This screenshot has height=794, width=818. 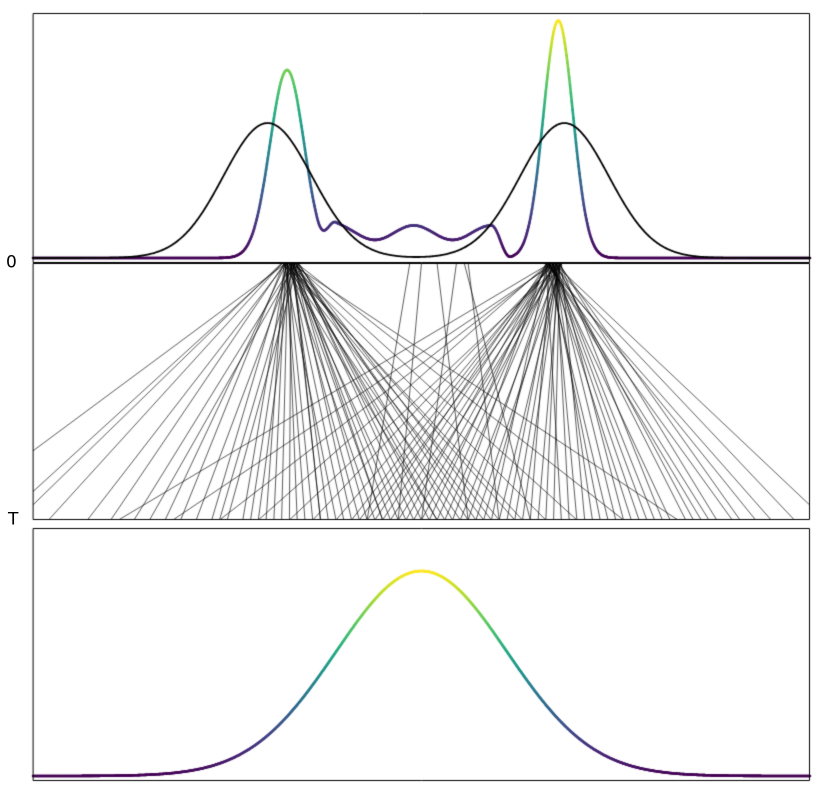 What do you see at coordinates (11, 262) in the screenshot?
I see `time-zero-label: 0` at bounding box center [11, 262].